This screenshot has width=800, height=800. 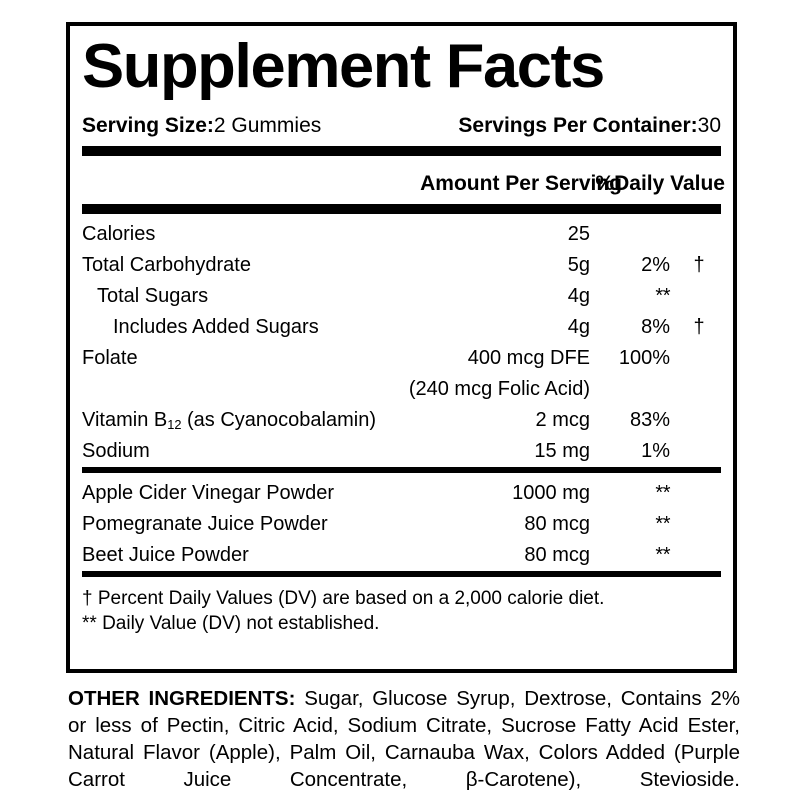 What do you see at coordinates (562, 451) in the screenshot?
I see `nutrient-amount: 15 mg` at bounding box center [562, 451].